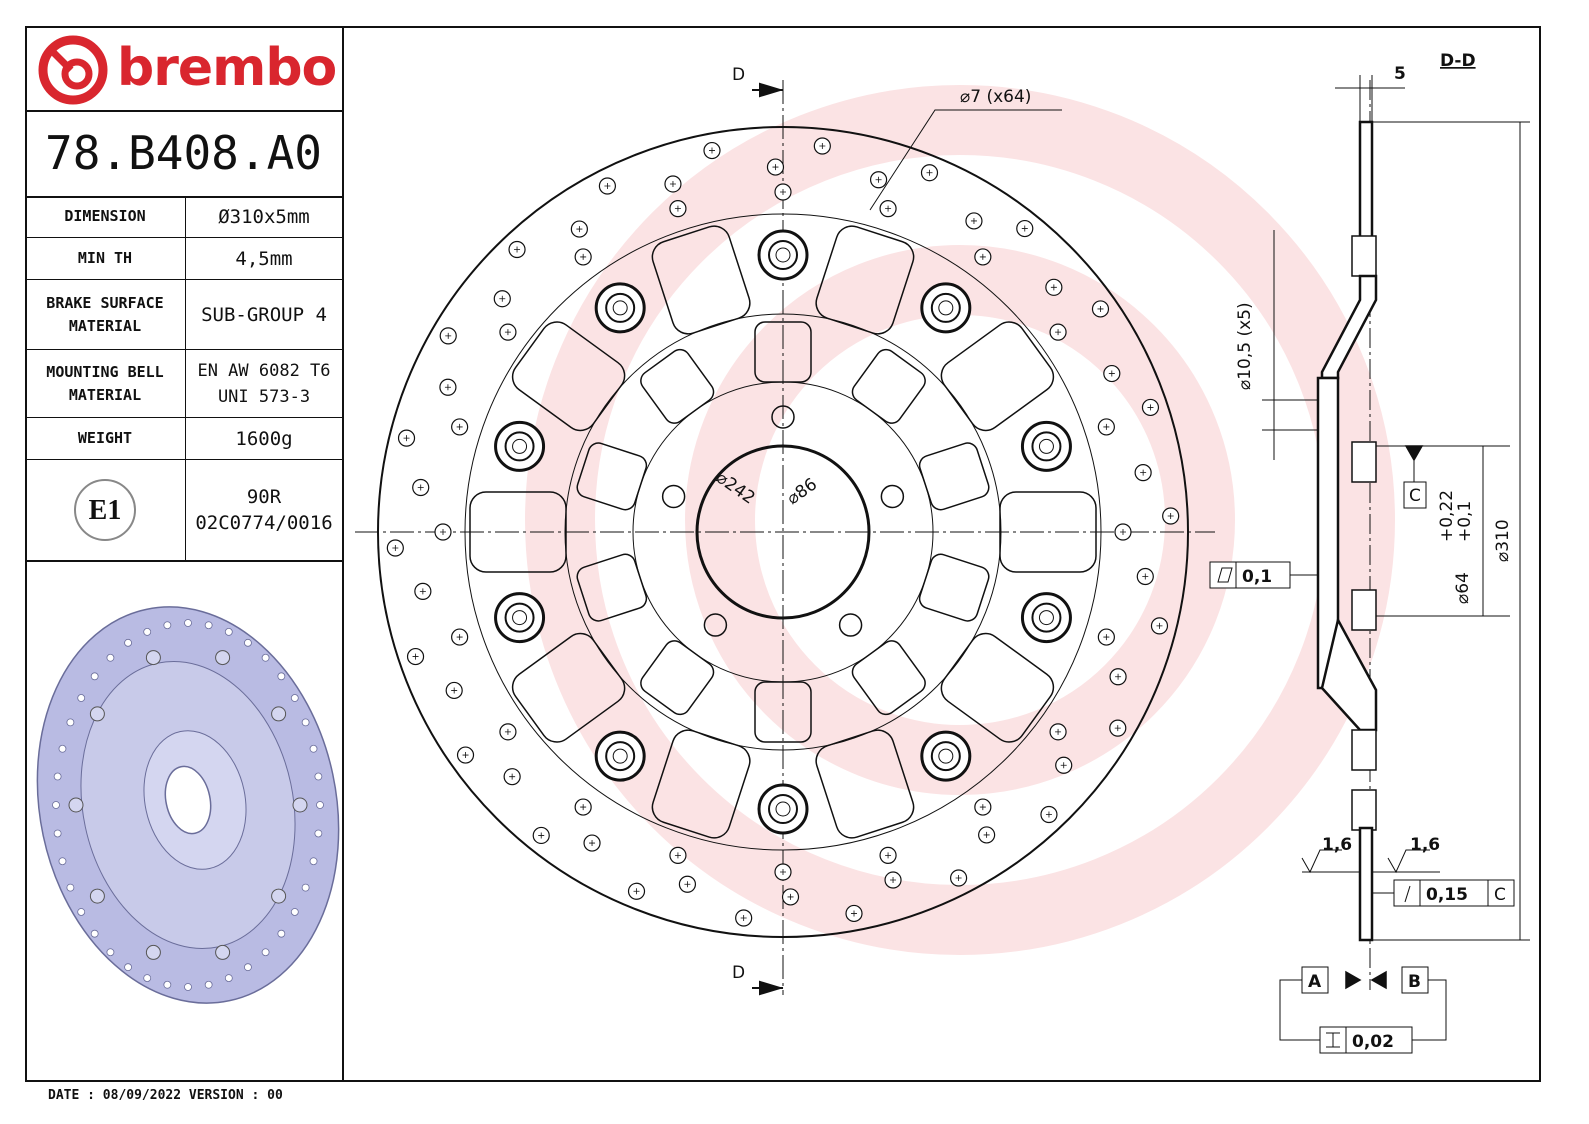 This screenshot has height=1124, width=1589. I want to click on brembo-logo: brembo, so click(183, 69).